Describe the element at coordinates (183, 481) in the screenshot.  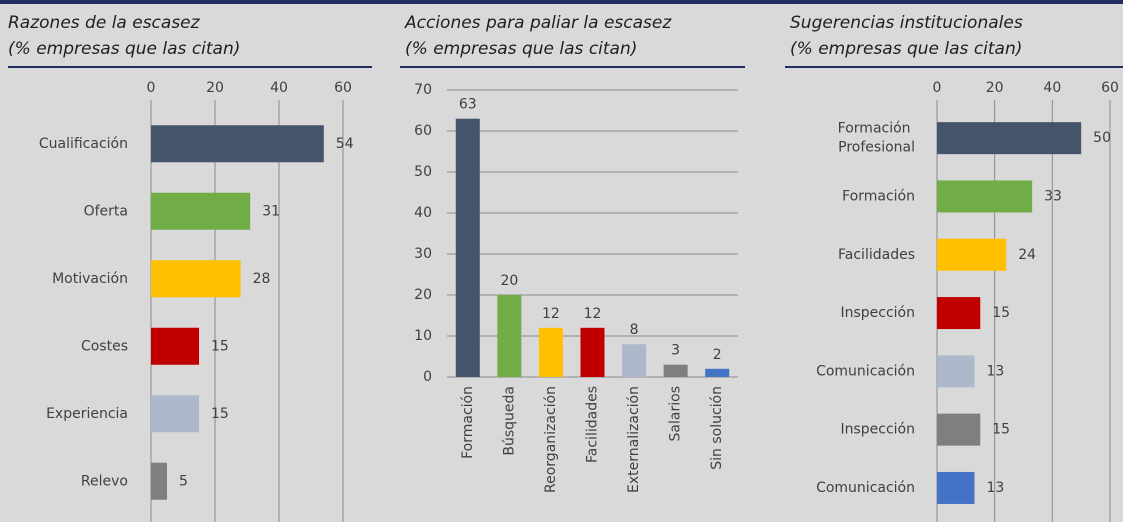
I see `value-label: 5` at that location.